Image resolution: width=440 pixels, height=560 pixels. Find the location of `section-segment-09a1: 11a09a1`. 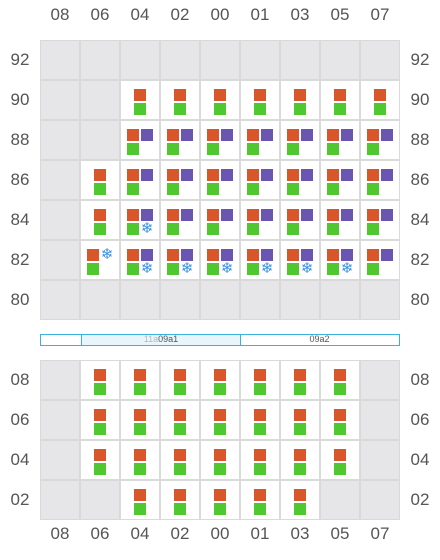

section-segment-09a1: 11a09a1 is located at coordinates (161, 340).